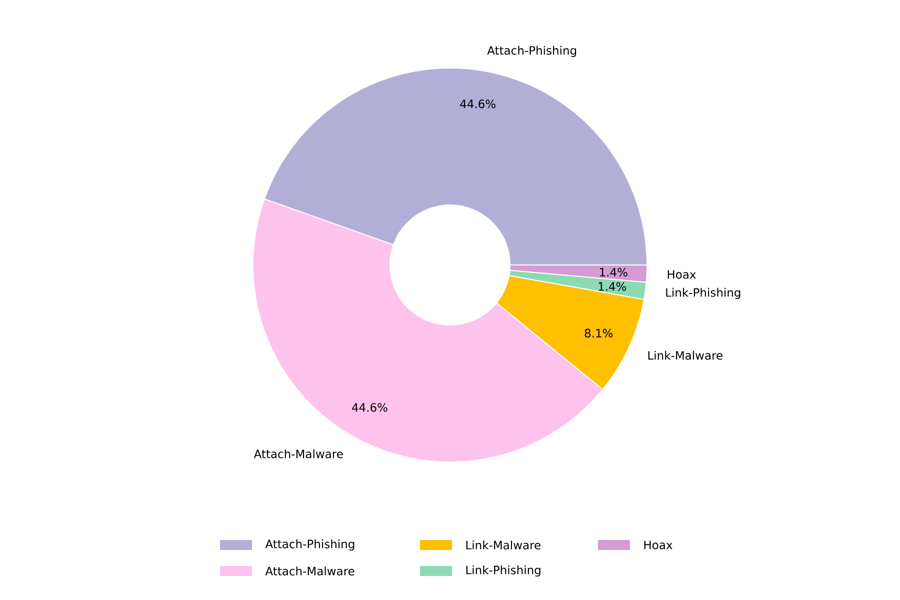 The width and height of the screenshot is (900, 600). I want to click on legend-label: Link-Malware, so click(503, 545).